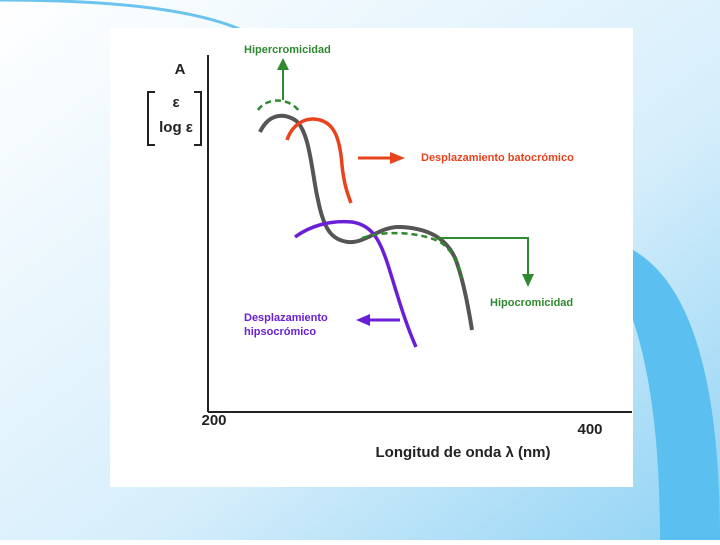  Describe the element at coordinates (355, 283) in the screenshot. I see `hypsochromic-curve` at that location.